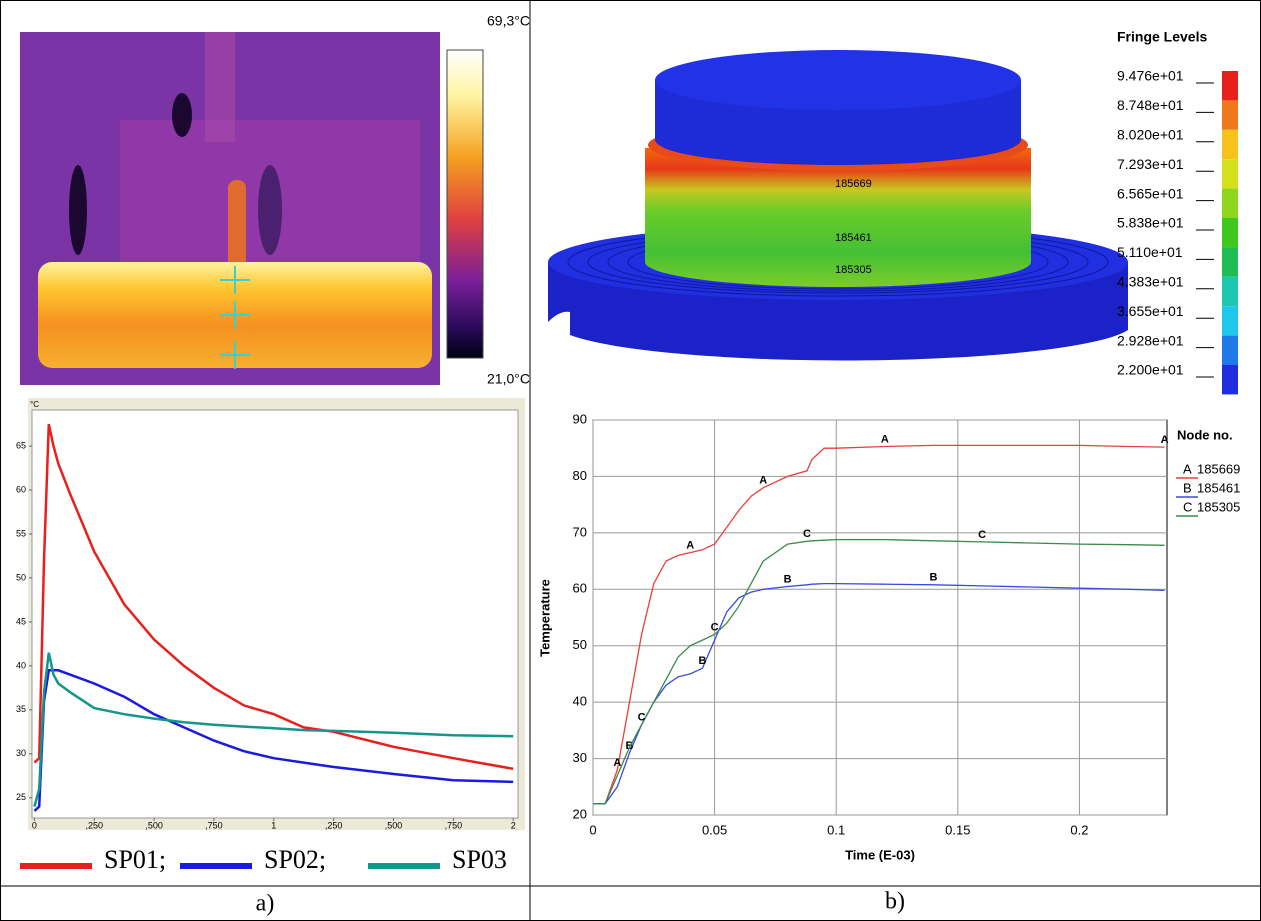  What do you see at coordinates (1150, 135) in the screenshot?
I see `fringe-label: 8.020e+01` at bounding box center [1150, 135].